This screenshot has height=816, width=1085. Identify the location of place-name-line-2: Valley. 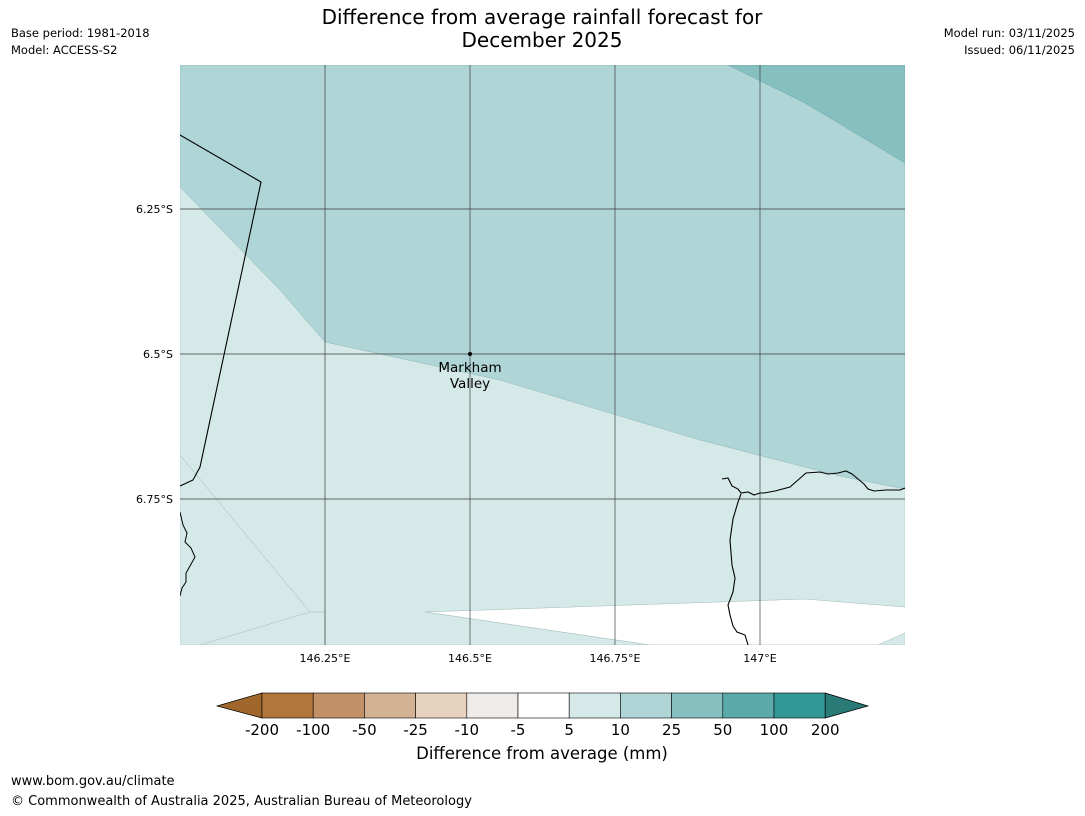
(470, 384).